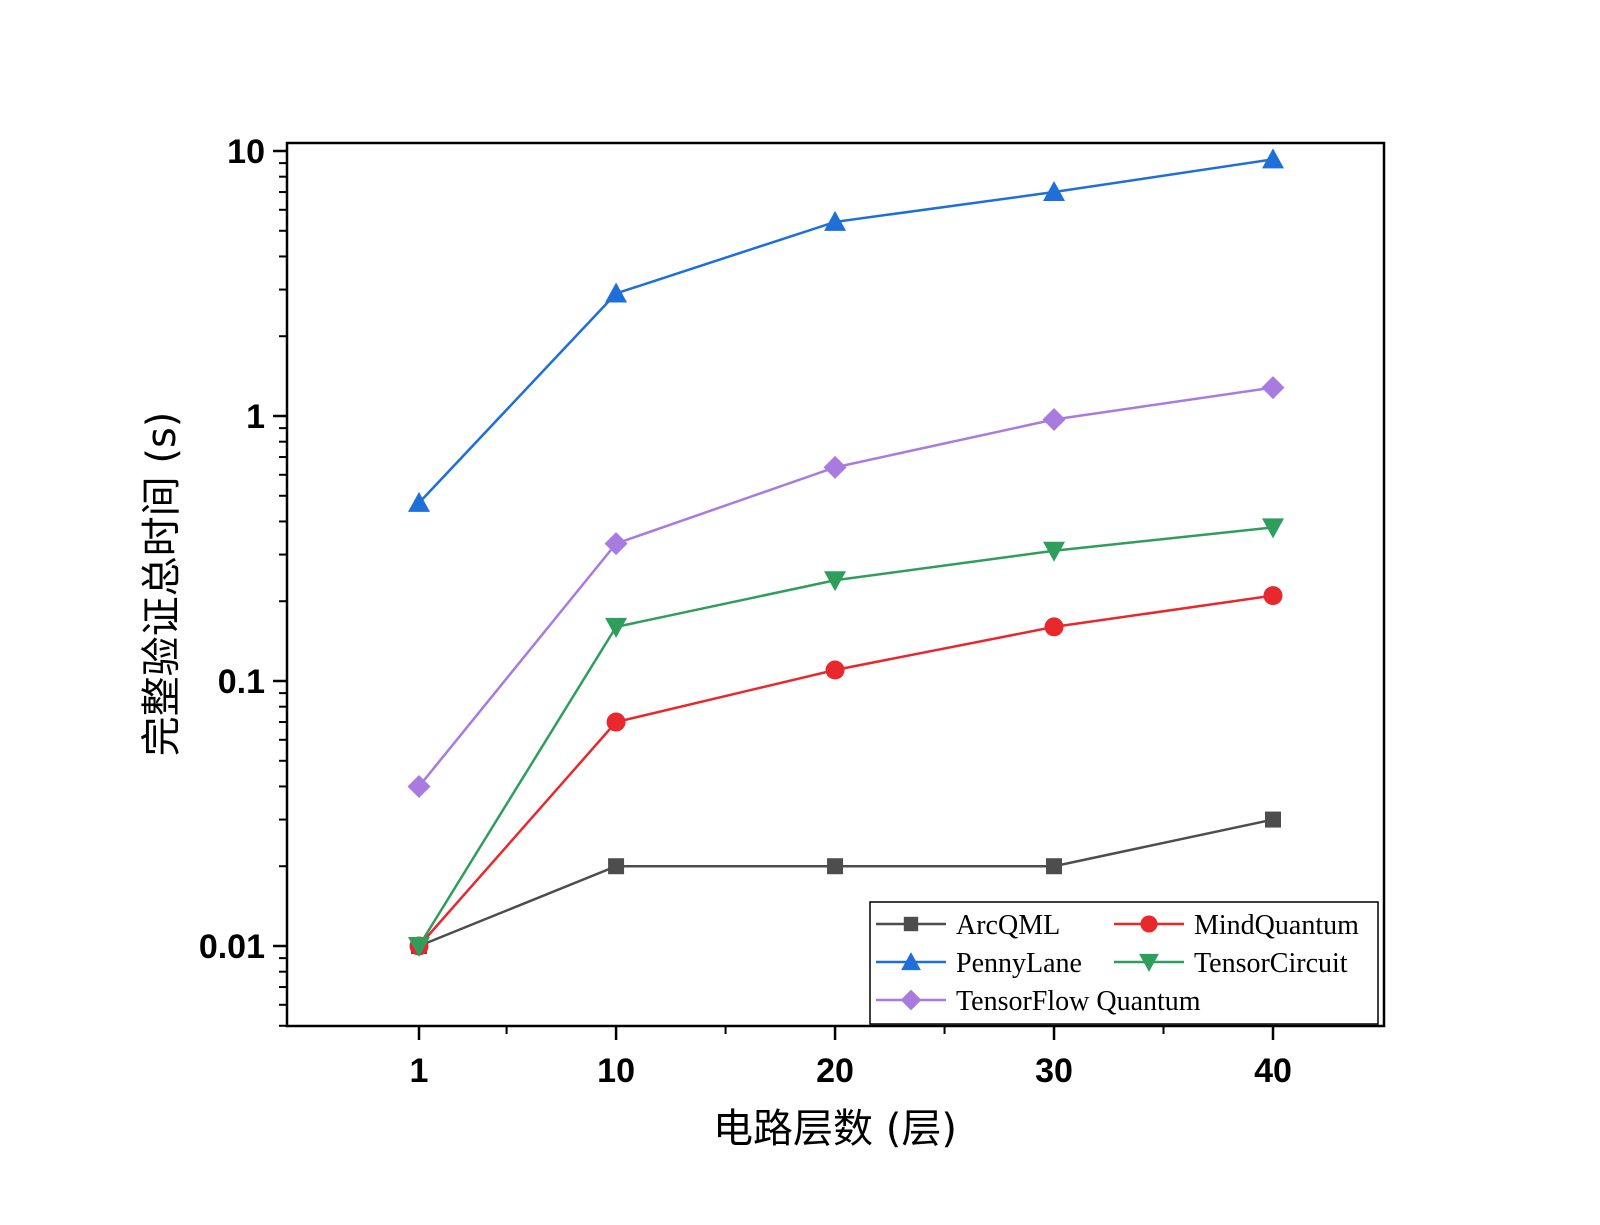 The image size is (1600, 1225). Describe the element at coordinates (1054, 1071) in the screenshot. I see `x-tick-label: 30` at that location.